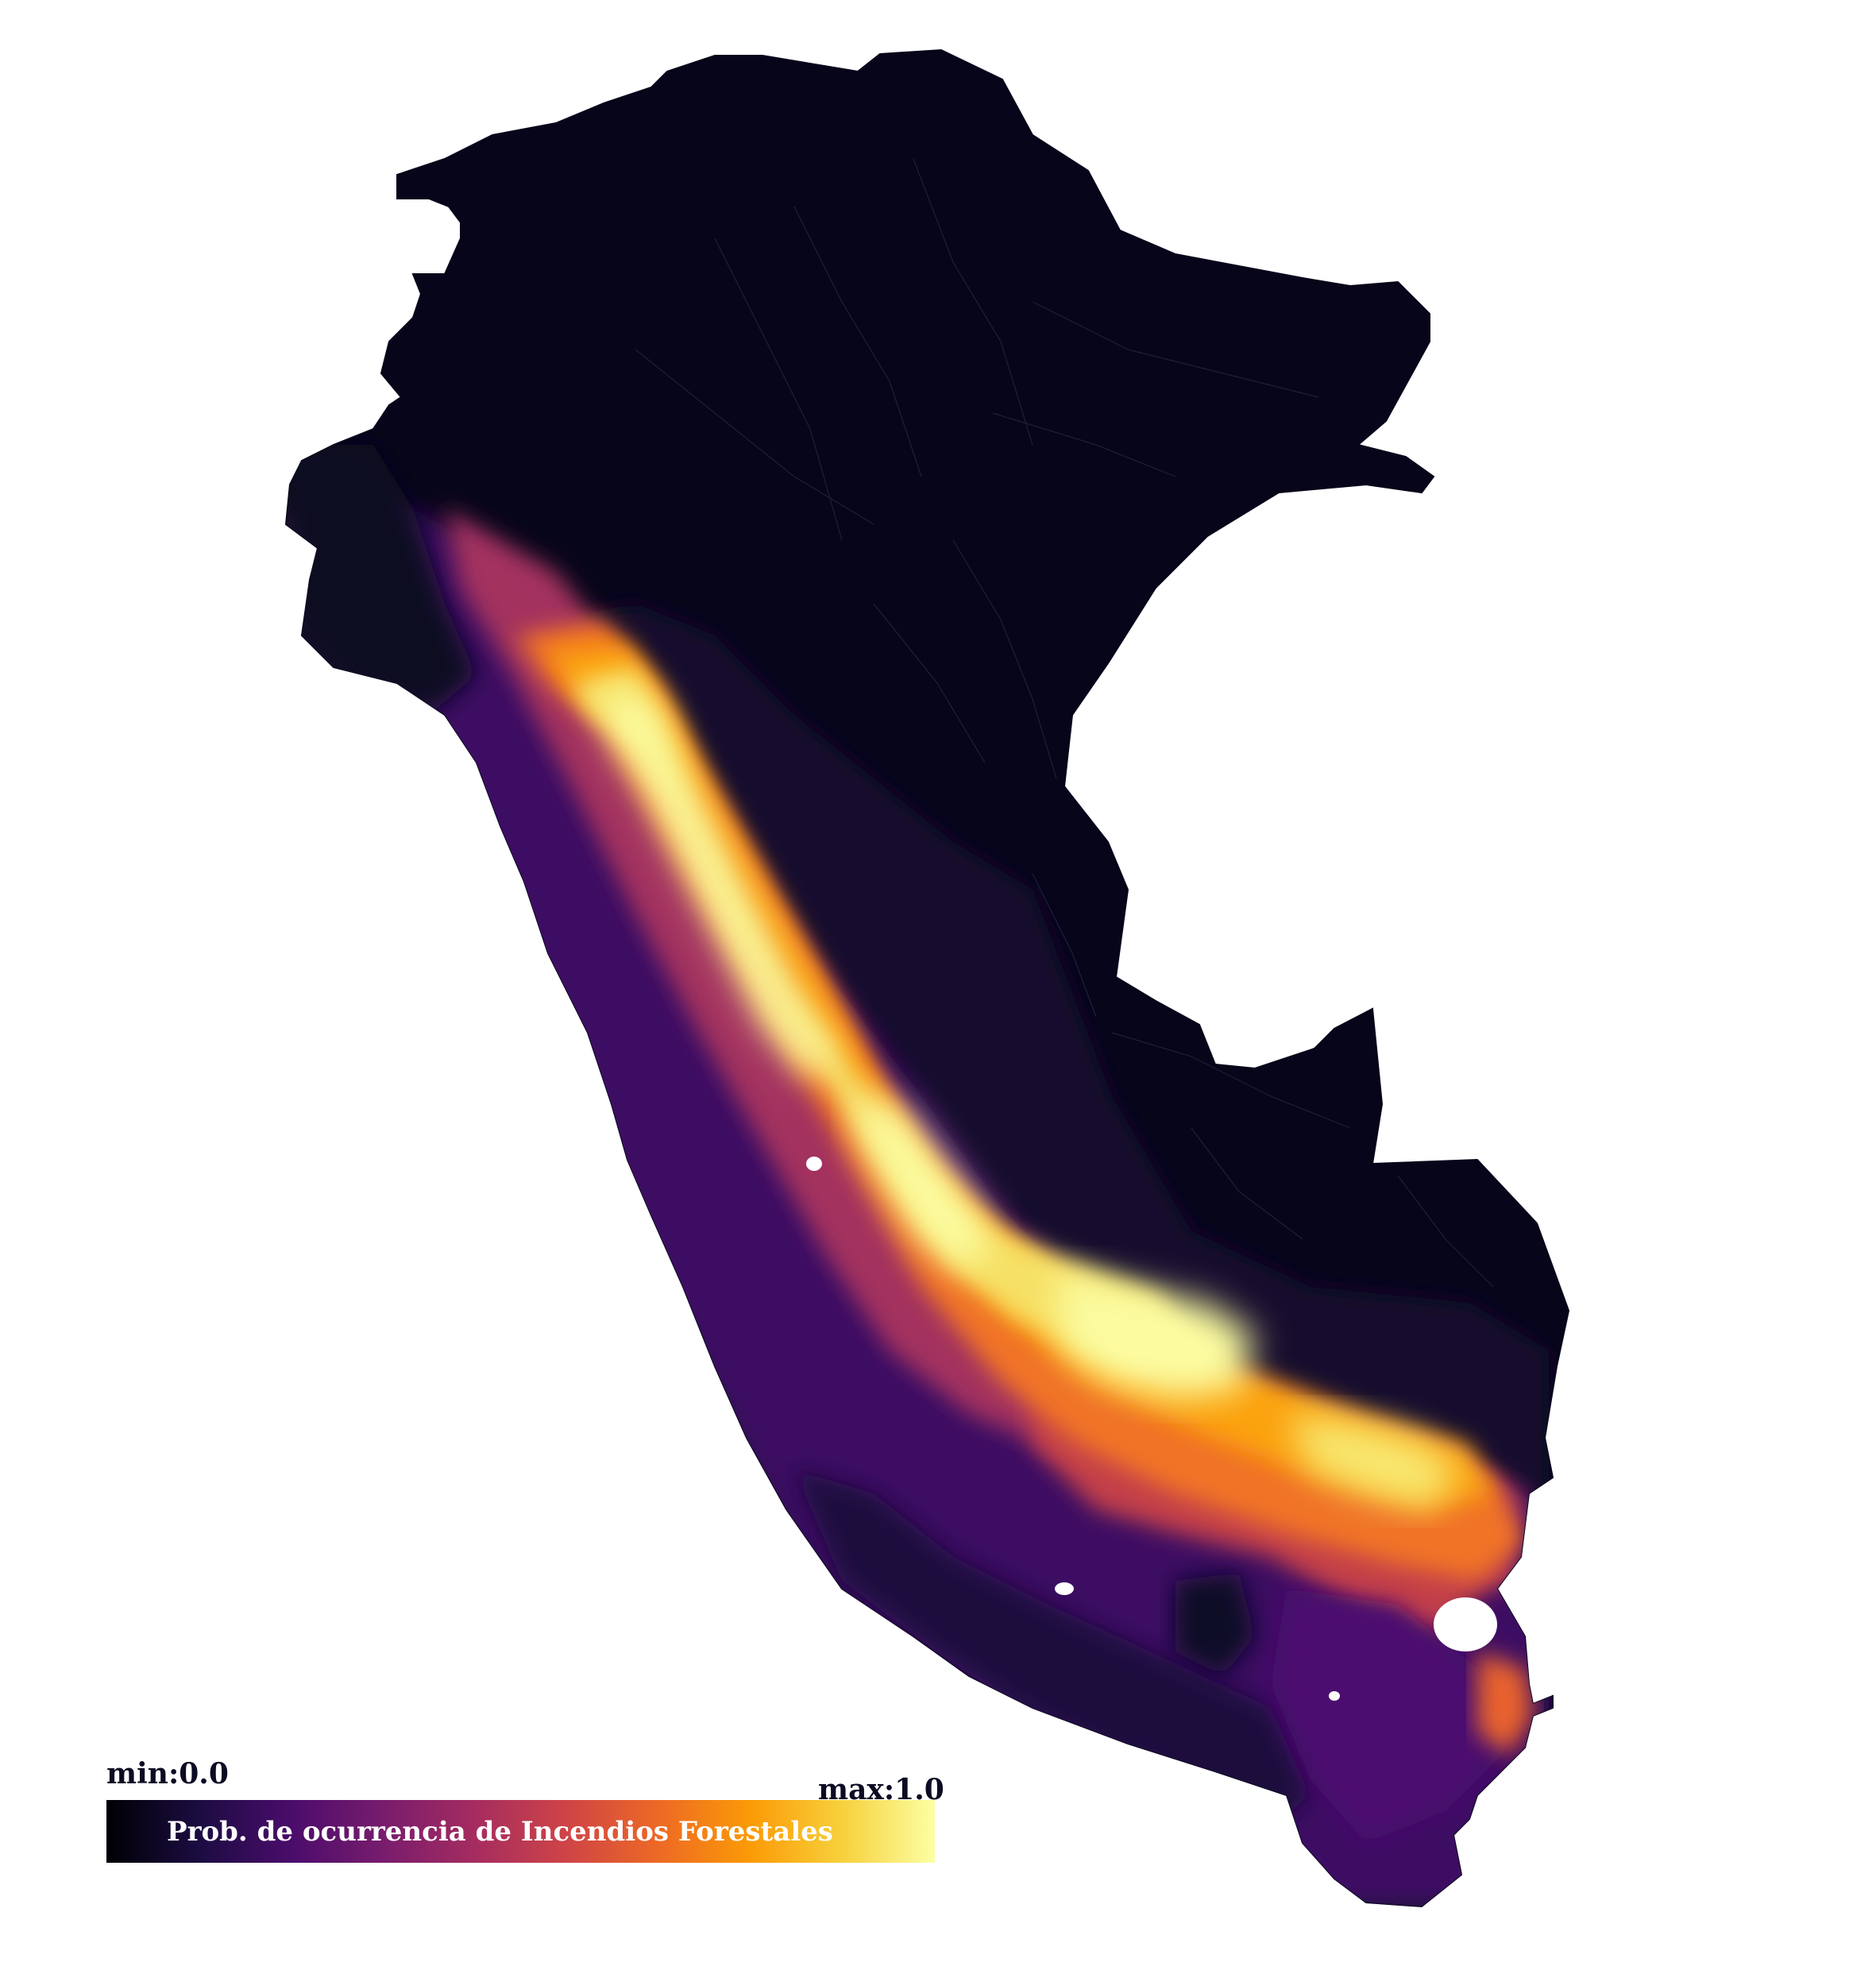 This screenshot has height=1970, width=1876. What do you see at coordinates (1505, 1704) in the screenshot?
I see `zone-south-orange-edge` at bounding box center [1505, 1704].